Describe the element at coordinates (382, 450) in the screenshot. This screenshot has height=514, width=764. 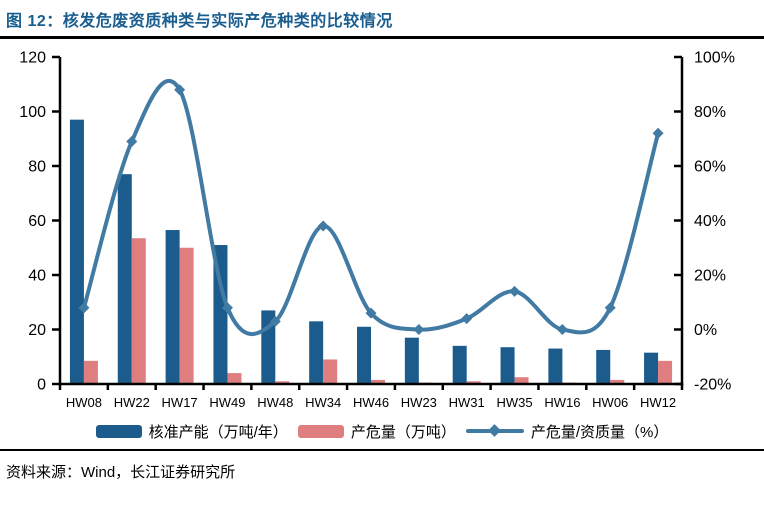
I see `footer-divider-line` at that location.